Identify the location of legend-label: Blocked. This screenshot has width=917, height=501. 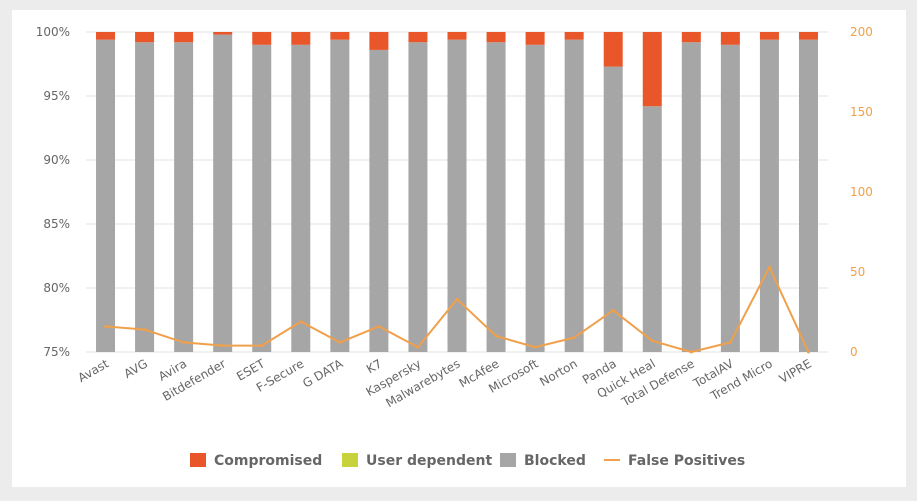
(555, 461).